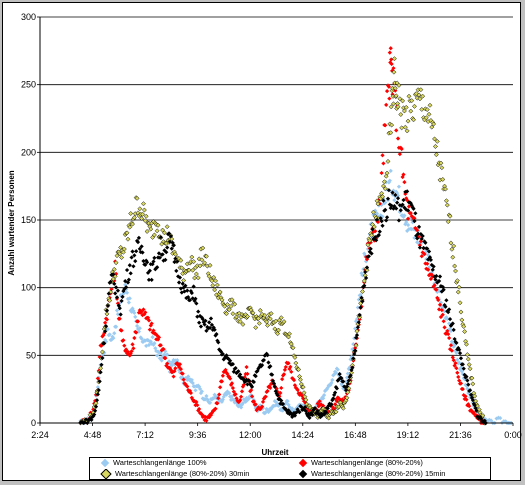 Image resolution: width=525 pixels, height=485 pixels. I want to click on x-tick-label: 21:36, so click(460, 435).